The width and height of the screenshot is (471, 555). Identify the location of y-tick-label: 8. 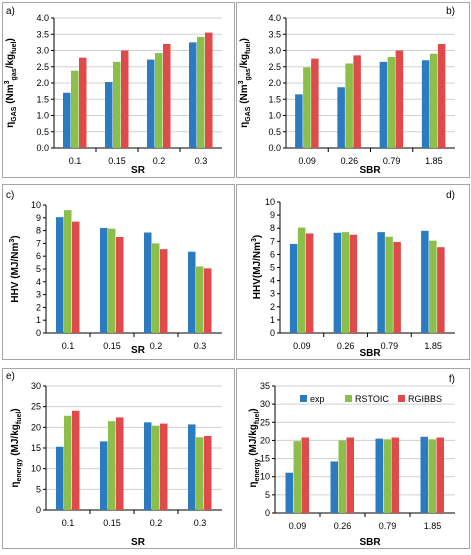
(38, 231).